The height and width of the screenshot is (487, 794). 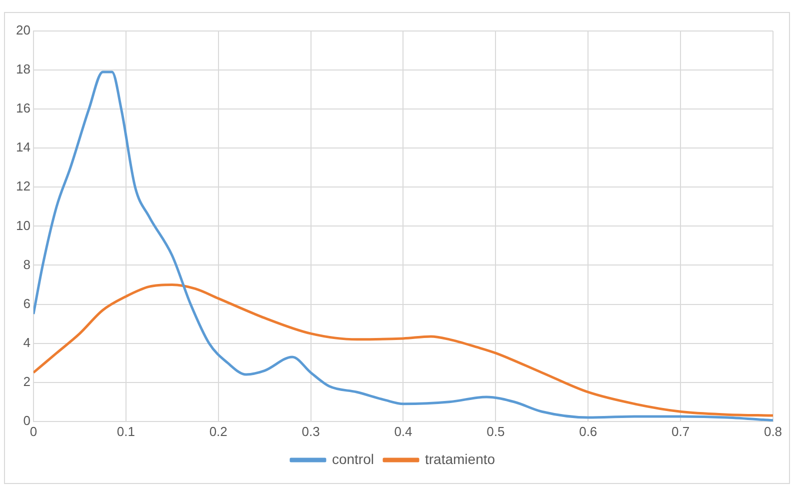 I want to click on y-tick-label: 18, so click(x=23, y=69).